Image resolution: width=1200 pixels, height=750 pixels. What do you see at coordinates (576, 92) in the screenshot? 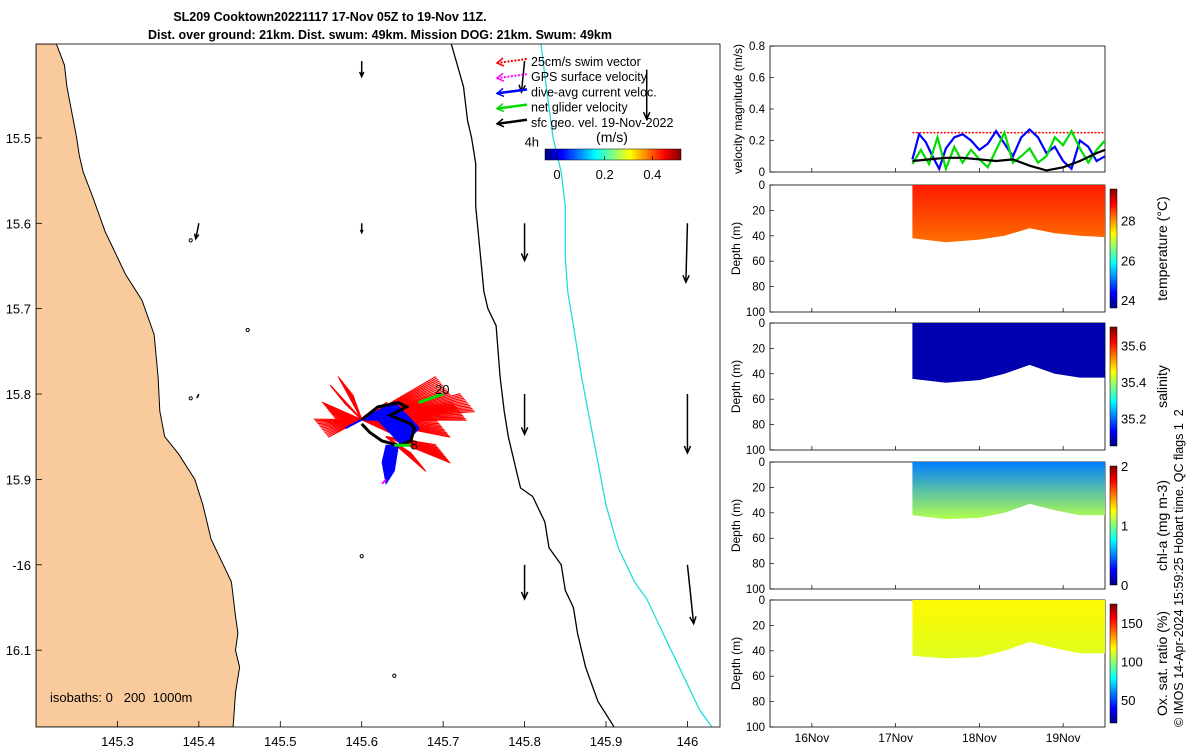
I see `legend-item: dive-avg current veloc.` at bounding box center [576, 92].